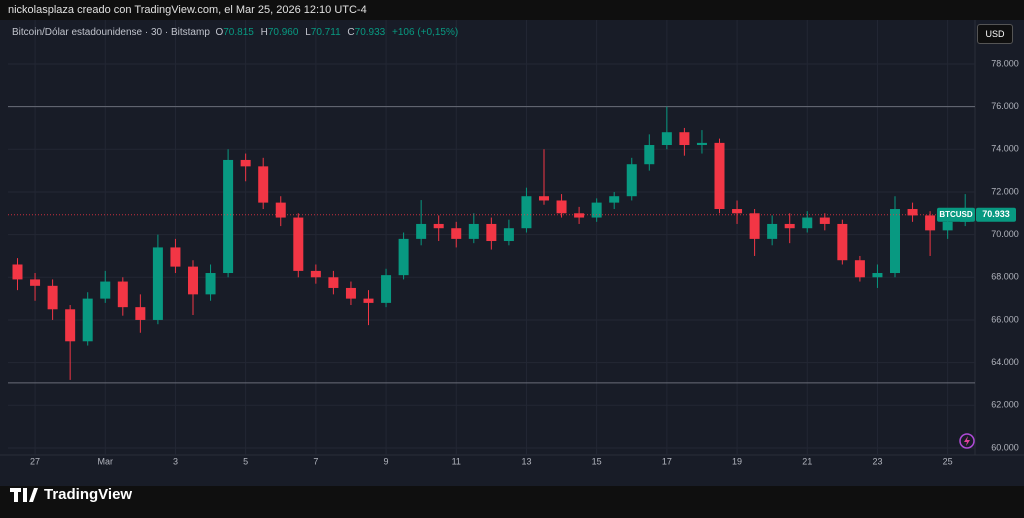 This screenshot has height=518, width=1024. I want to click on currency-button: USD, so click(995, 34).